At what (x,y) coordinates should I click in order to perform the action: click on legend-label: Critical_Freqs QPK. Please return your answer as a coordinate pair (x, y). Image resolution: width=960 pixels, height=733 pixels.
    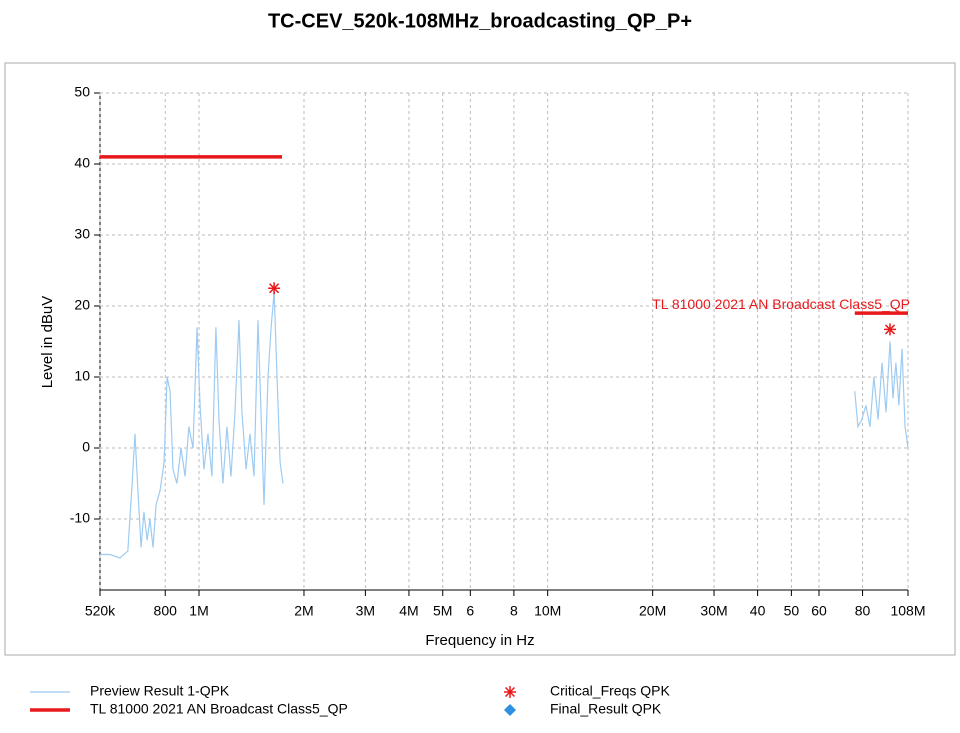
    Looking at the image, I should click on (610, 691).